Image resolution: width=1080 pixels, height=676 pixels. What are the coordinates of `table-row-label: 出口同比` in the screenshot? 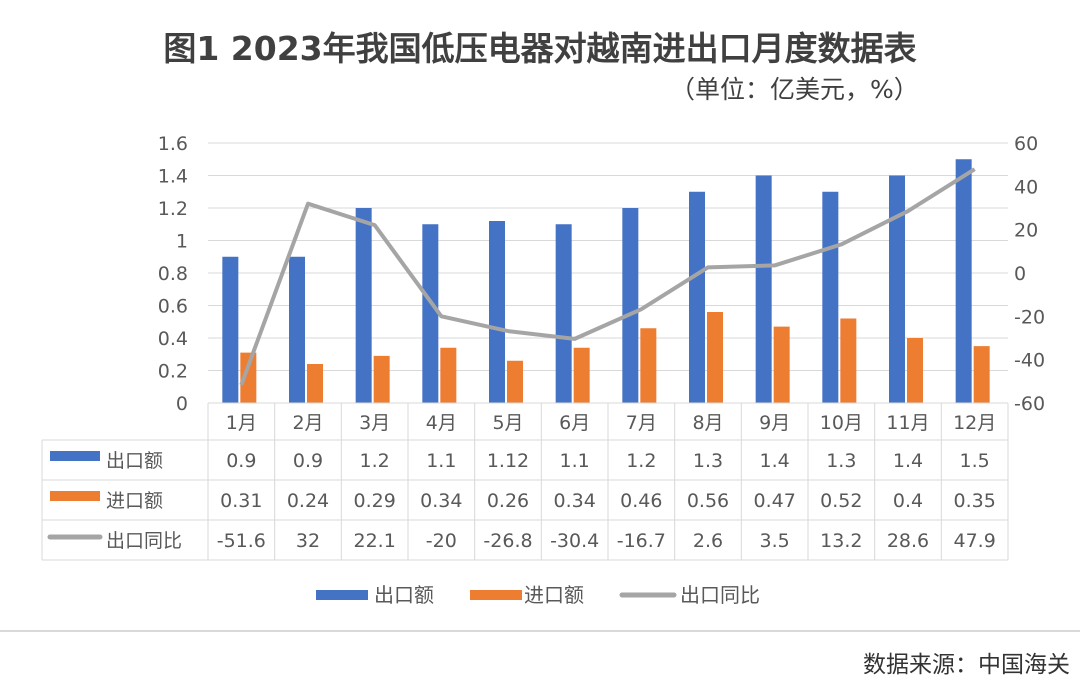 It's located at (144, 541).